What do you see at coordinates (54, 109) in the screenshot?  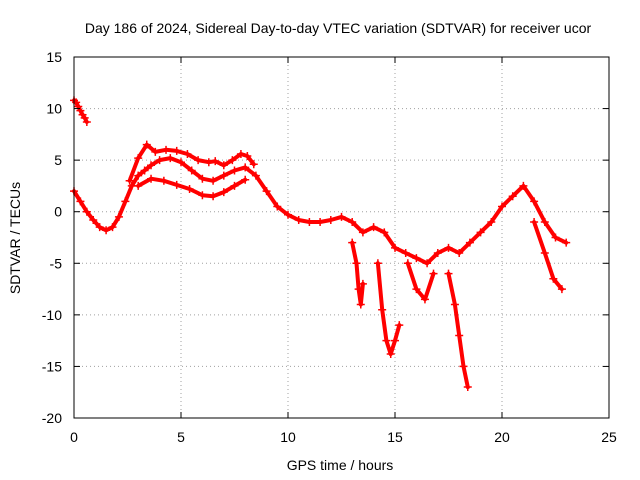 I see `y-tick-label: 10` at bounding box center [54, 109].